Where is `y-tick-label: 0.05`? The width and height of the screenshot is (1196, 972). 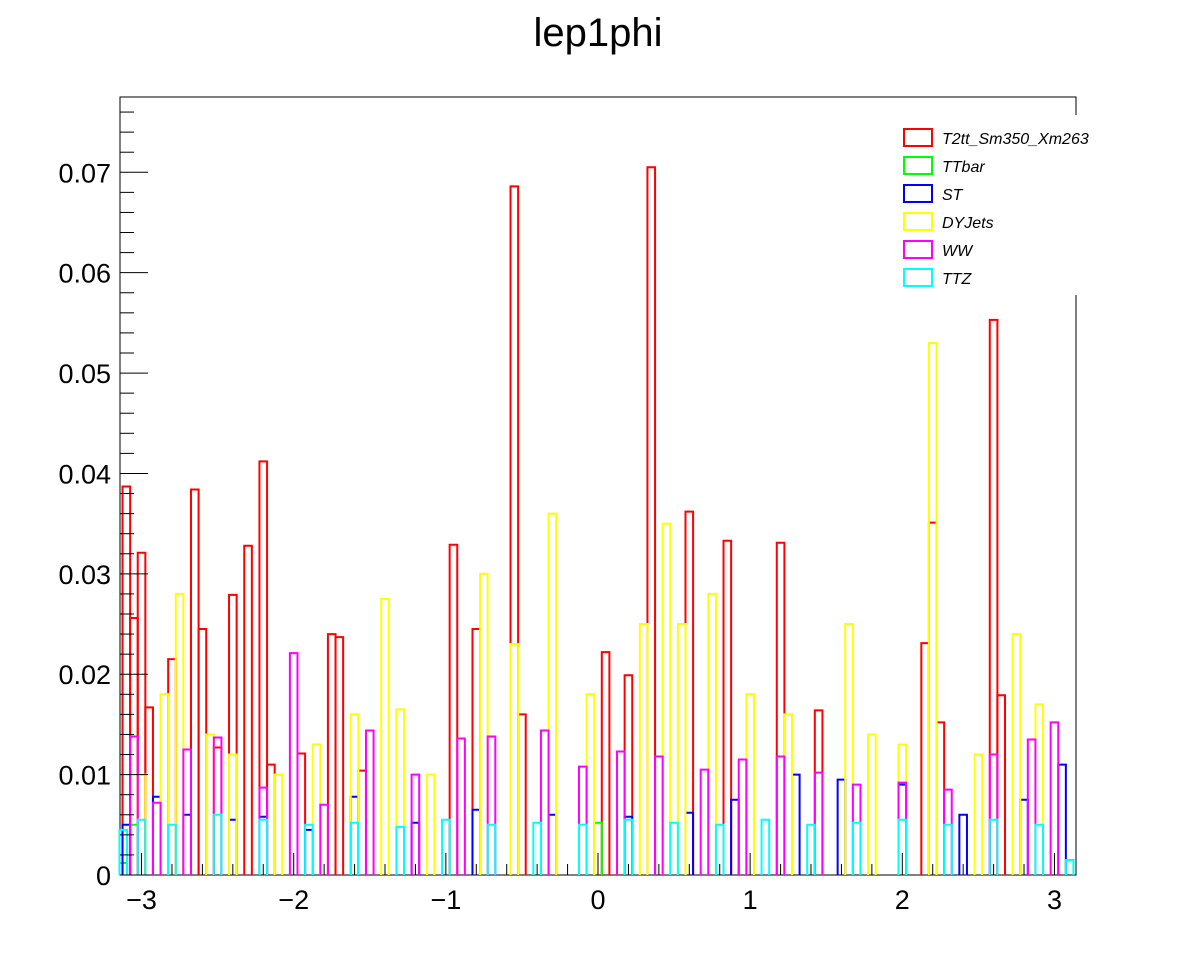
y-tick-label: 0.05 is located at coordinates (84, 374).